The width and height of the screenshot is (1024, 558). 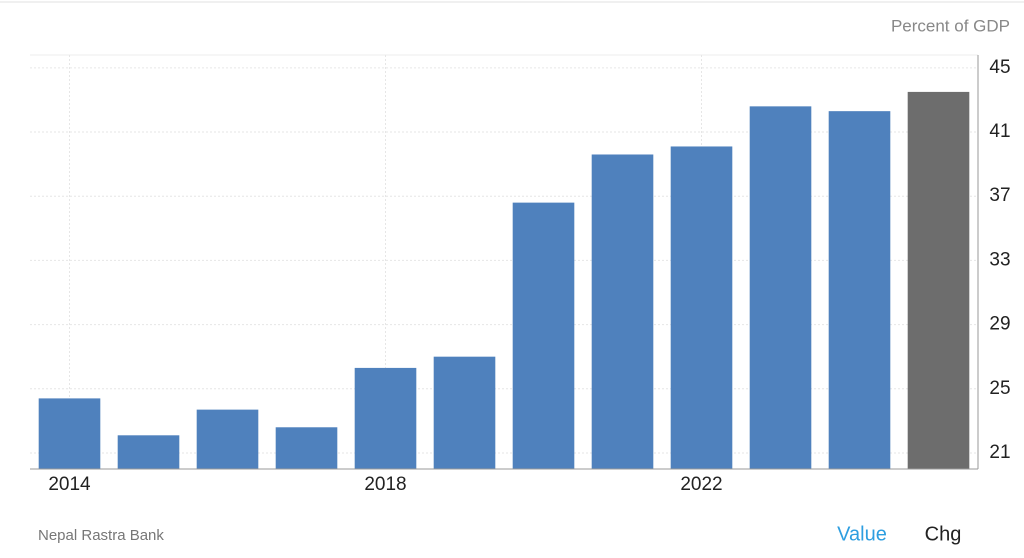 I want to click on y-tick-label: 21, so click(x=999, y=452).